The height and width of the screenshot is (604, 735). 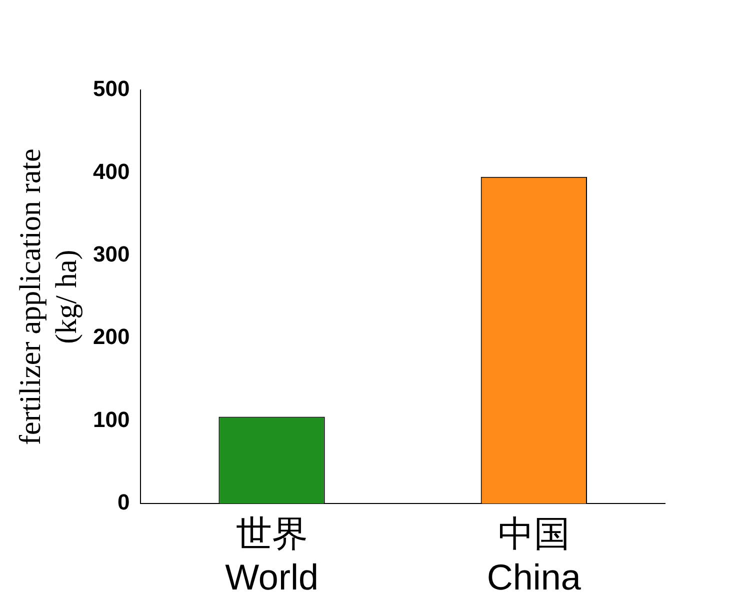 What do you see at coordinates (111, 419) in the screenshot?
I see `y-tick-label: 100` at bounding box center [111, 419].